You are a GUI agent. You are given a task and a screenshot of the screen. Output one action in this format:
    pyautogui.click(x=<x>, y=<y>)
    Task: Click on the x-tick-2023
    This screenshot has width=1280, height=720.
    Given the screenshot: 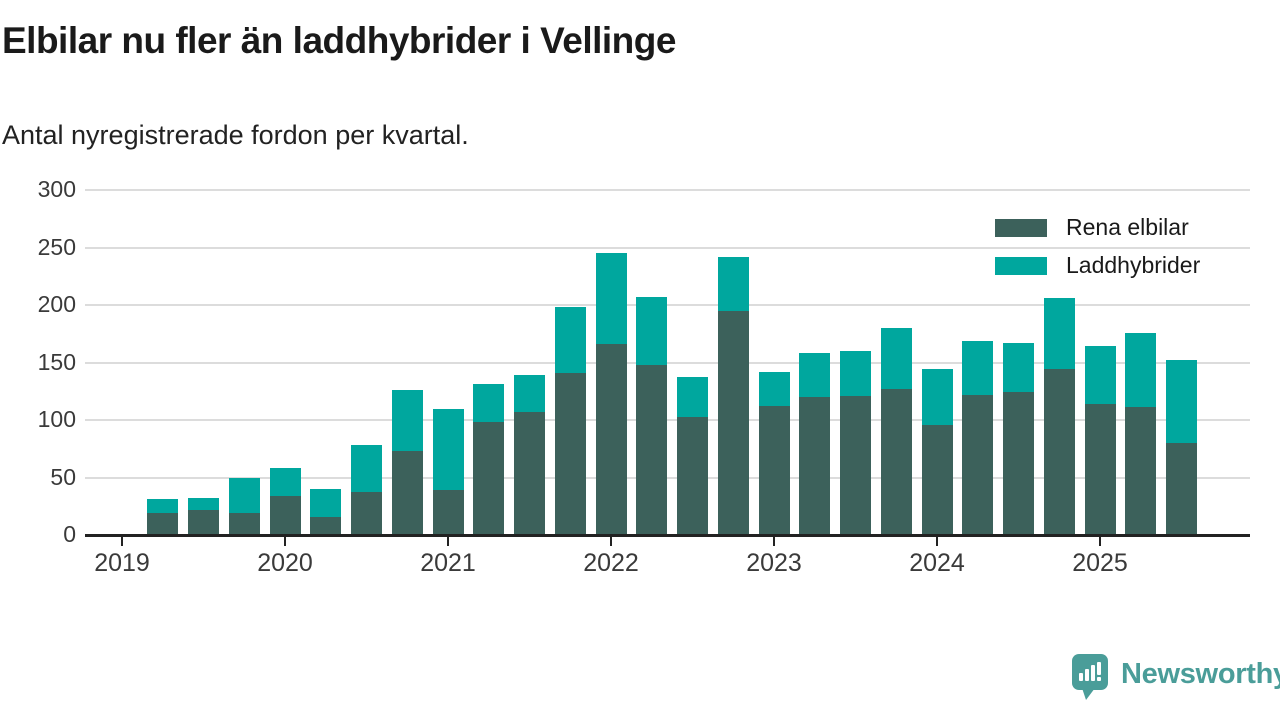 What is the action you would take?
    pyautogui.click(x=774, y=541)
    